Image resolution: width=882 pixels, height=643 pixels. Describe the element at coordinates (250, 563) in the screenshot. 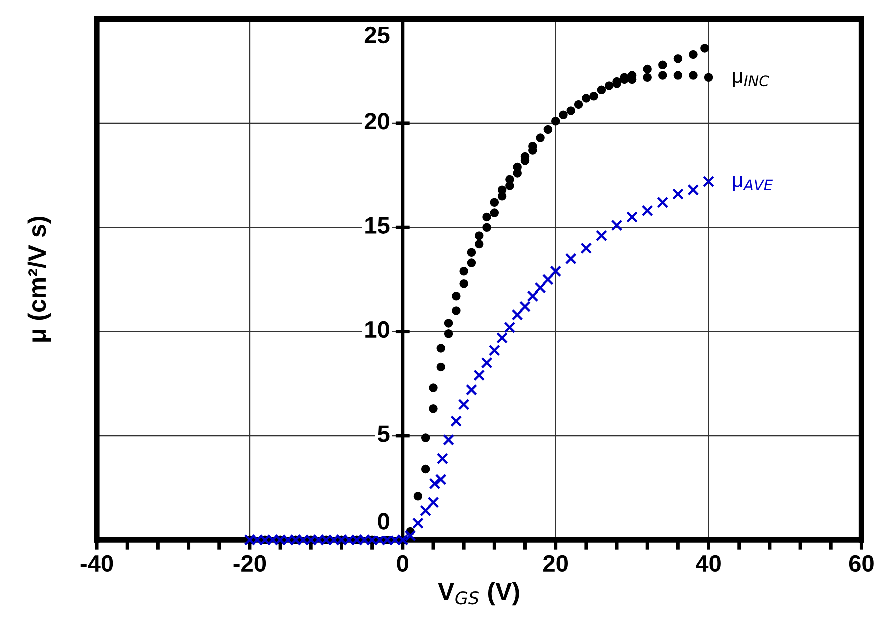

I see `x-tick-label: -20` at that location.